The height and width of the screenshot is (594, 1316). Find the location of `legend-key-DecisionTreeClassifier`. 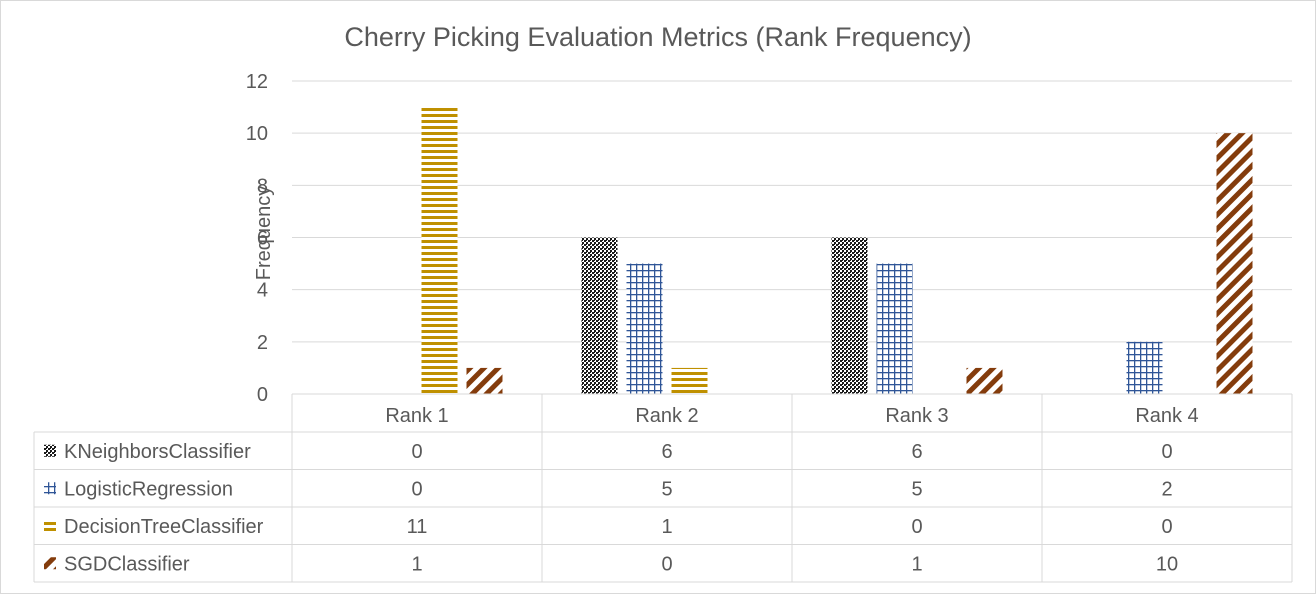

legend-key-DecisionTreeClassifier is located at coordinates (50, 525).